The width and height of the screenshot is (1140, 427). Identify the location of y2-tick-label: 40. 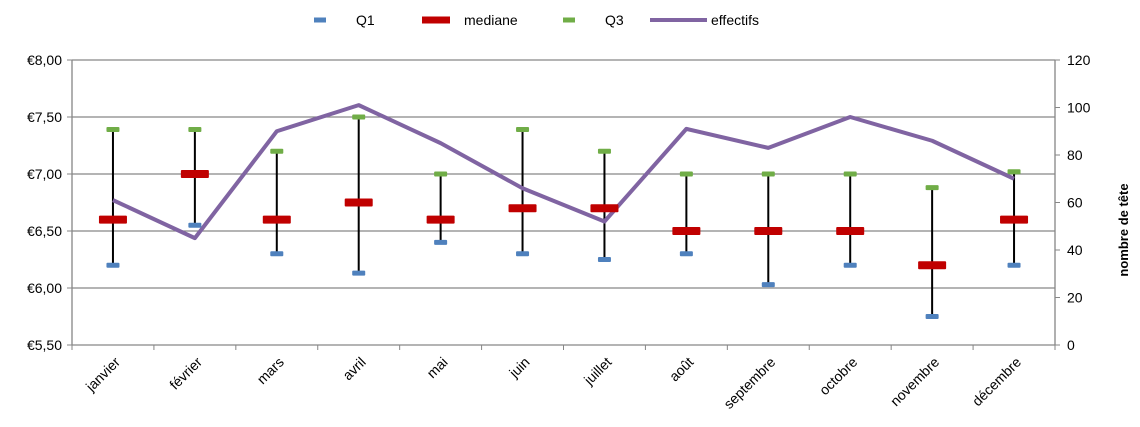
(1075, 250).